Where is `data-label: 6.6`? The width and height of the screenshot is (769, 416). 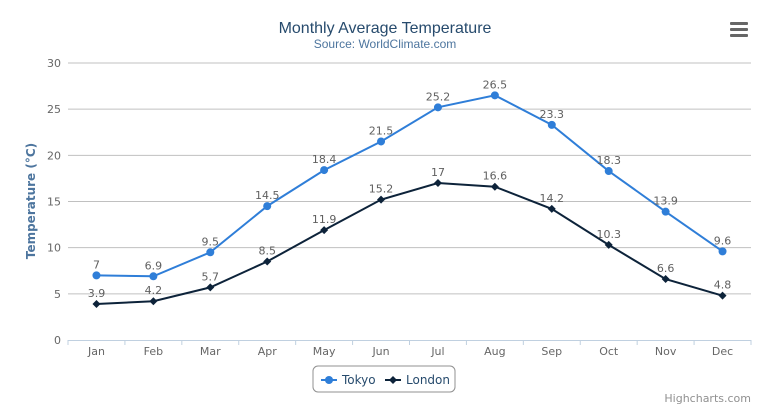 data-label: 6.6 is located at coordinates (666, 268).